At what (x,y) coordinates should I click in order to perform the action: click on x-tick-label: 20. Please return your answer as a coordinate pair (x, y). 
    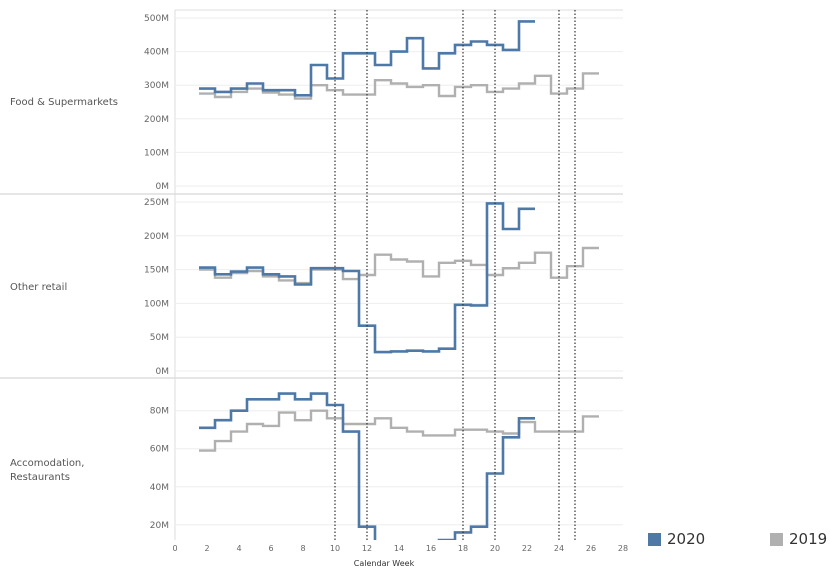
    Looking at the image, I should click on (495, 548).